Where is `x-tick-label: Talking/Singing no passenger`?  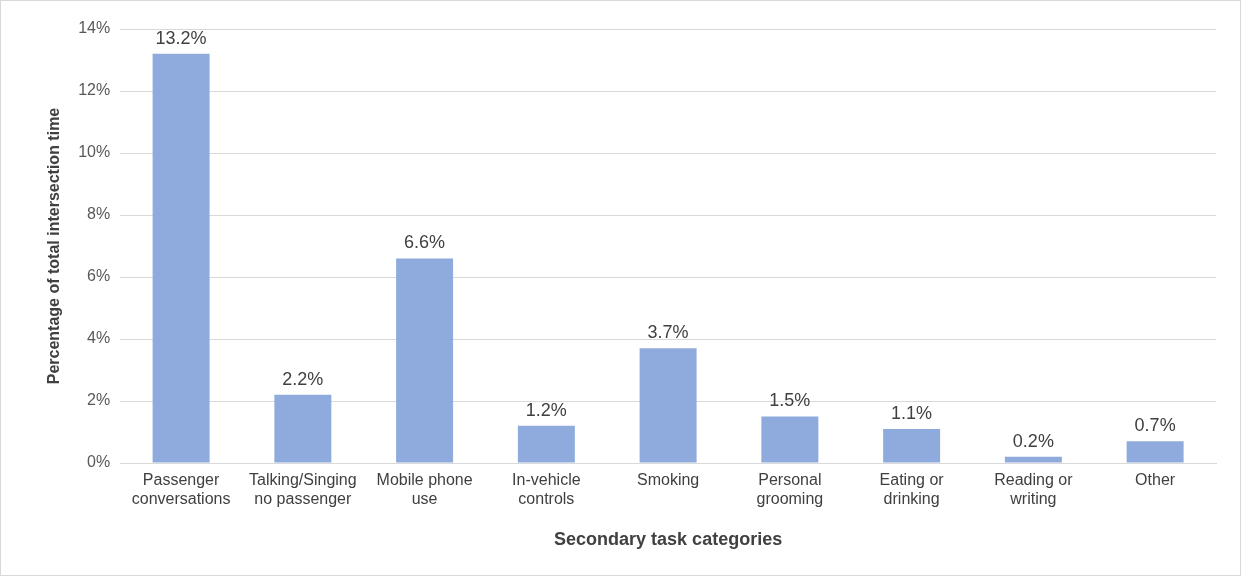
x-tick-label: Talking/Singing no passenger is located at coordinates (303, 489).